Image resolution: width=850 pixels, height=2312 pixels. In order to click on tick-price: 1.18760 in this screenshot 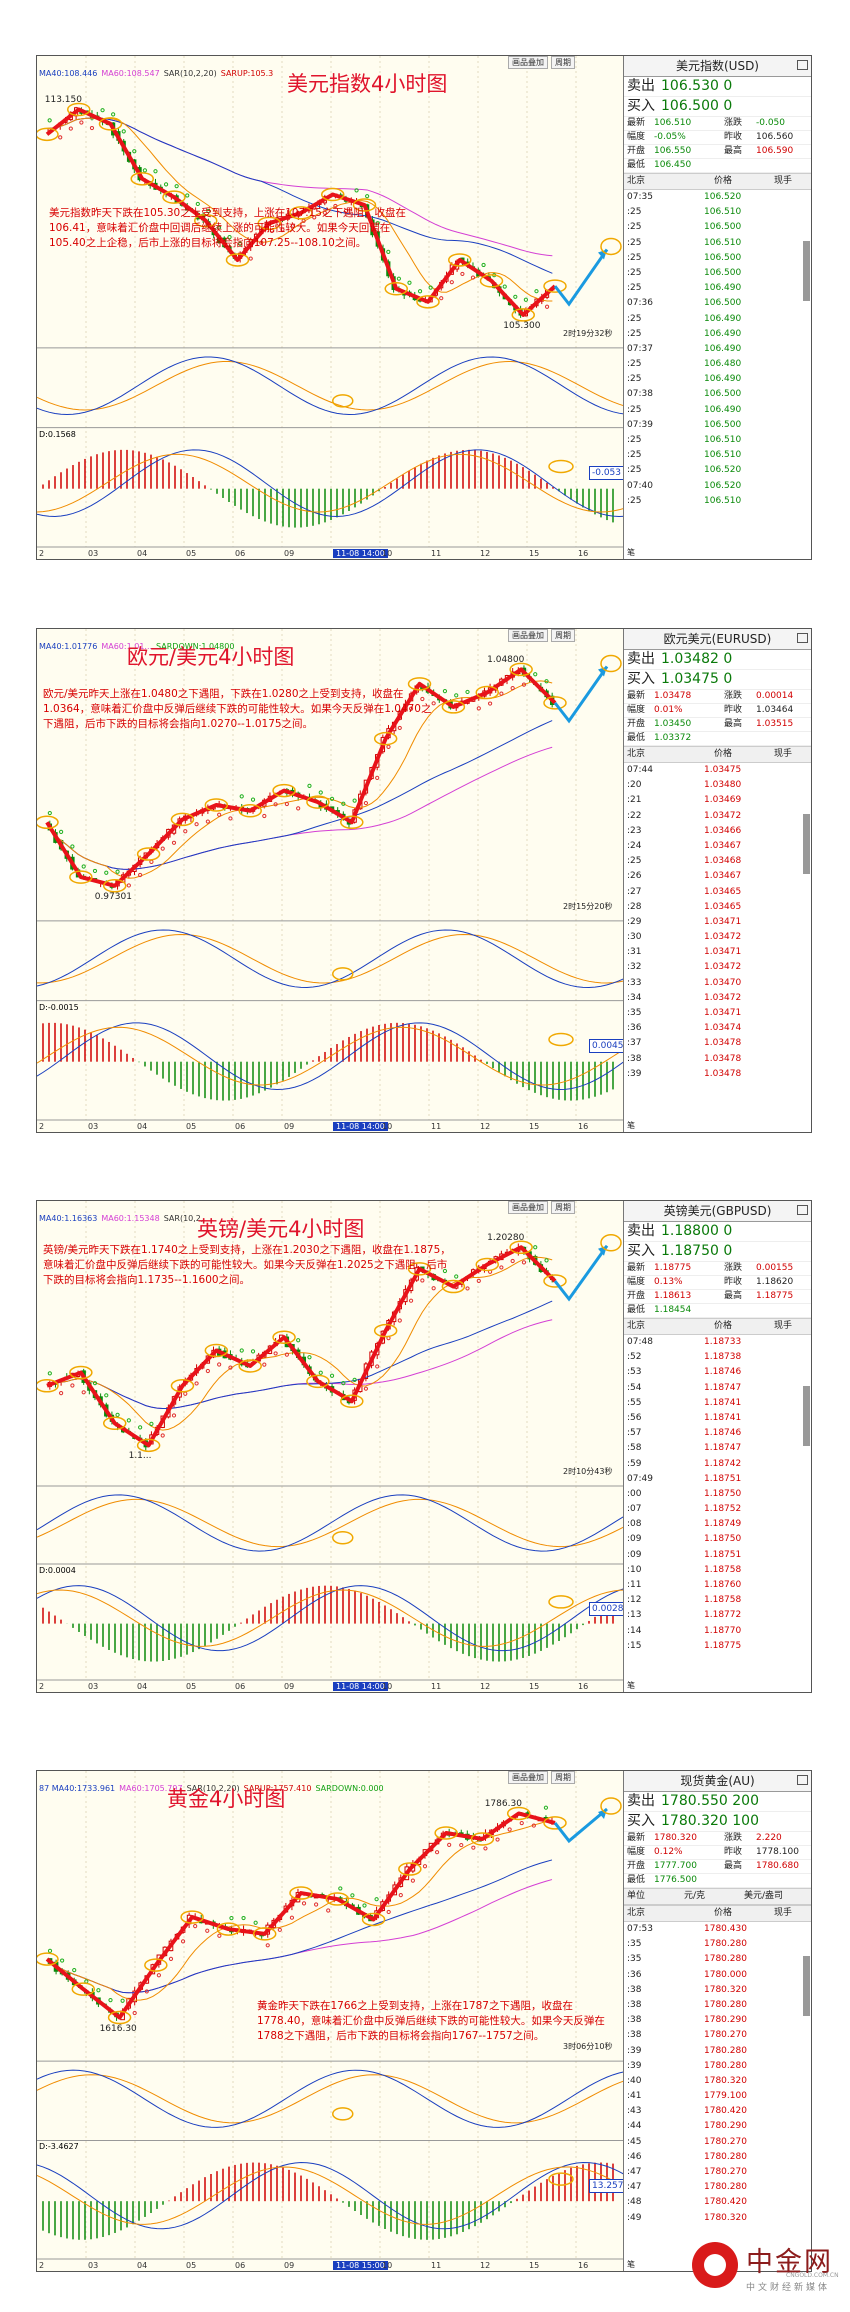, I will do `click(723, 1585)`.